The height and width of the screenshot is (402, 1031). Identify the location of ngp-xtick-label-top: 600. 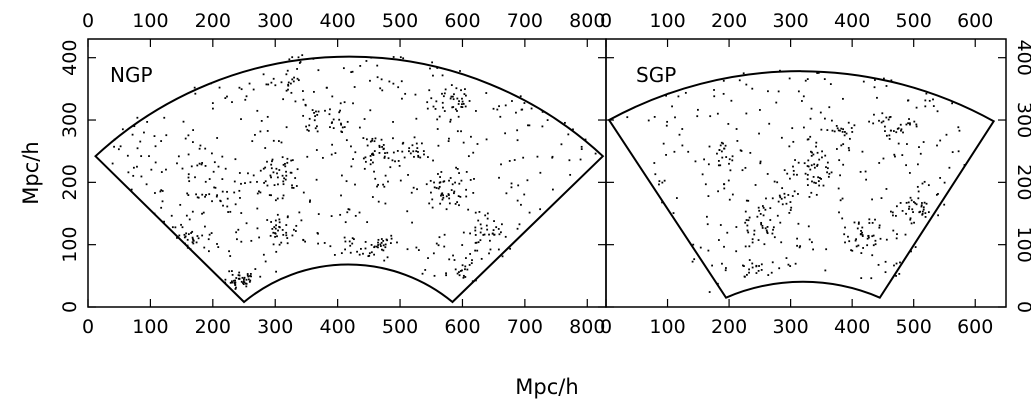
(462, 21).